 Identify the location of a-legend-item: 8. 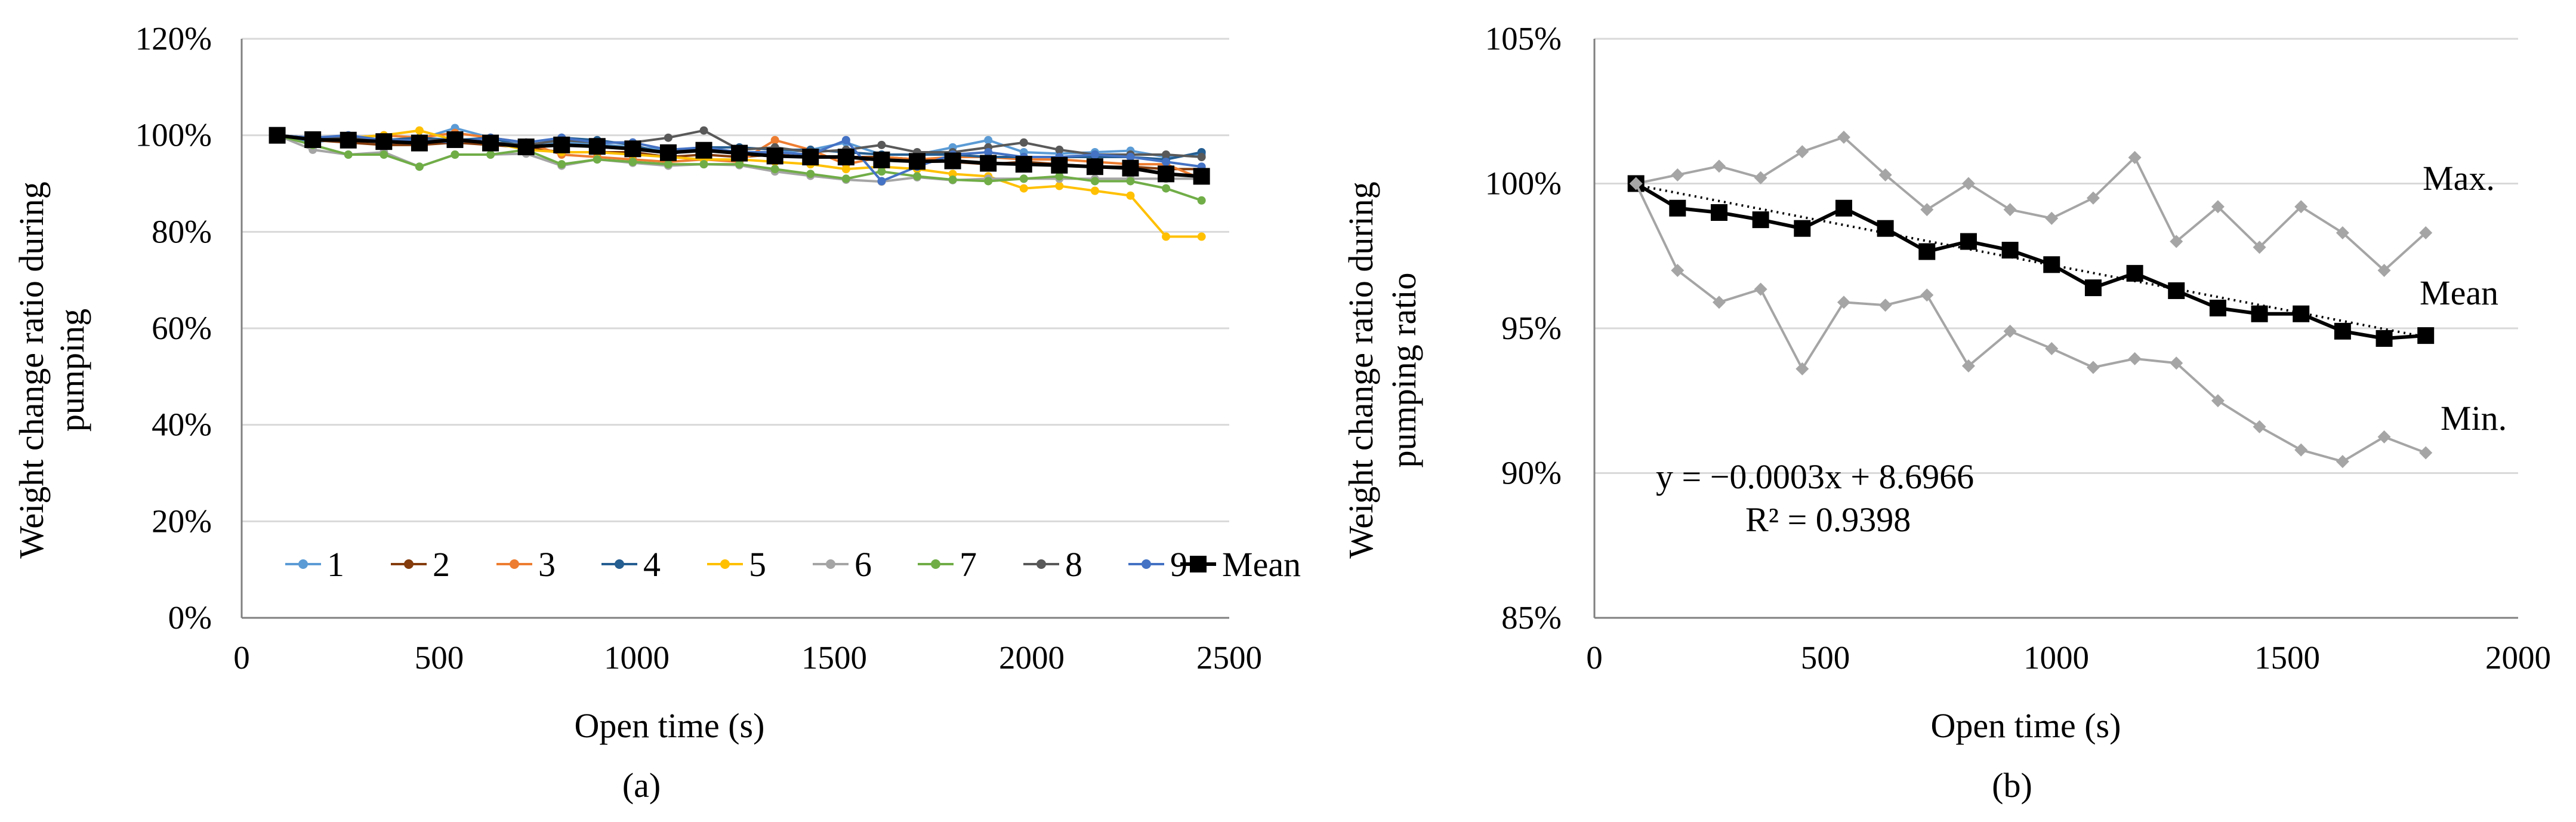
(1052, 564).